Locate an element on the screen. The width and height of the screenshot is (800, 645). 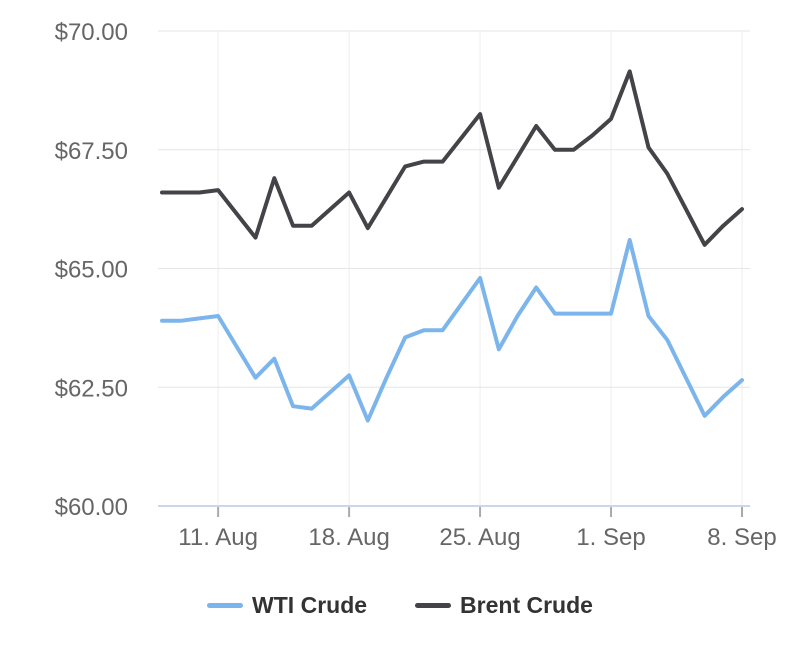
legend-item-brent-crude: Brent Crude is located at coordinates (504, 604).